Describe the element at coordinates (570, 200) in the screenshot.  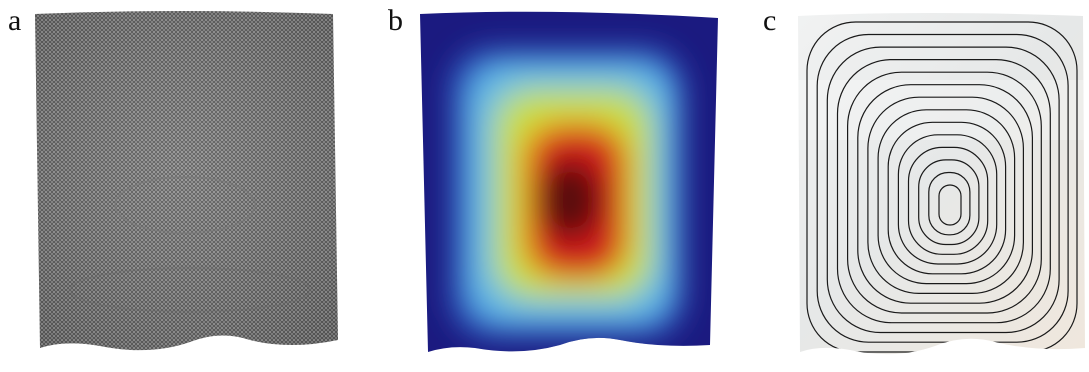
I see `heat-peak-region` at that location.